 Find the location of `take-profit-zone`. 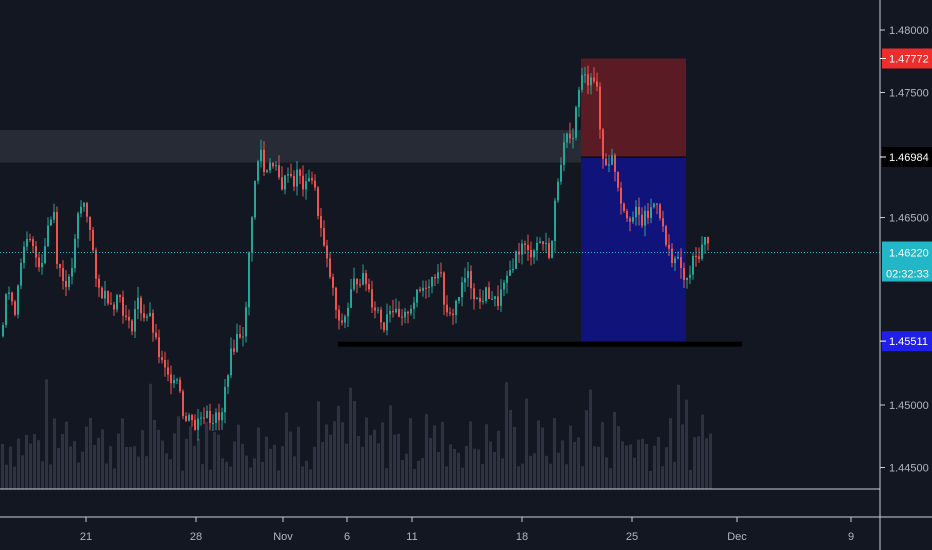

take-profit-zone is located at coordinates (633, 249).